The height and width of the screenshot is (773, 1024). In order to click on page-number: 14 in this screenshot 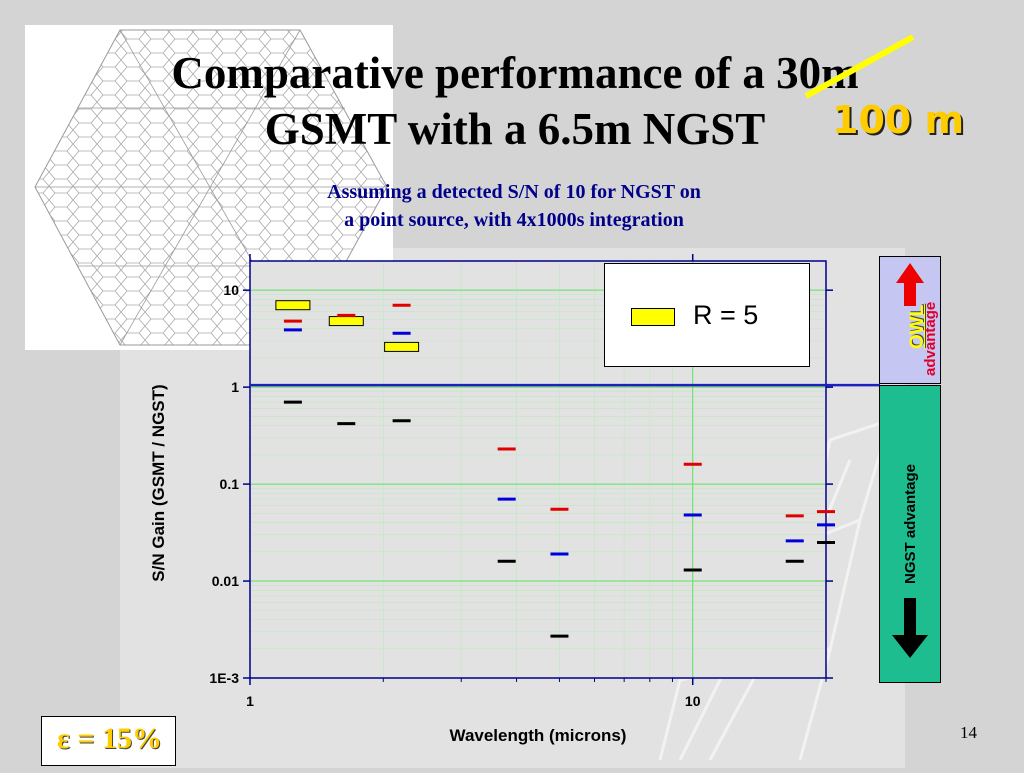, I will do `click(968, 732)`.